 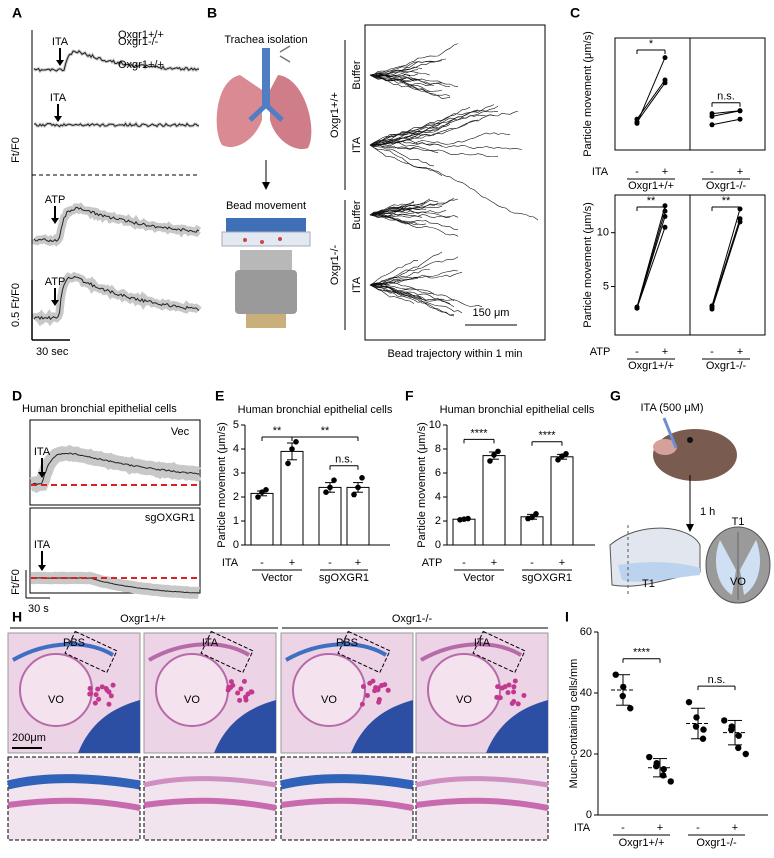 I want to click on y-tick-label: 0, so click(x=438, y=545).